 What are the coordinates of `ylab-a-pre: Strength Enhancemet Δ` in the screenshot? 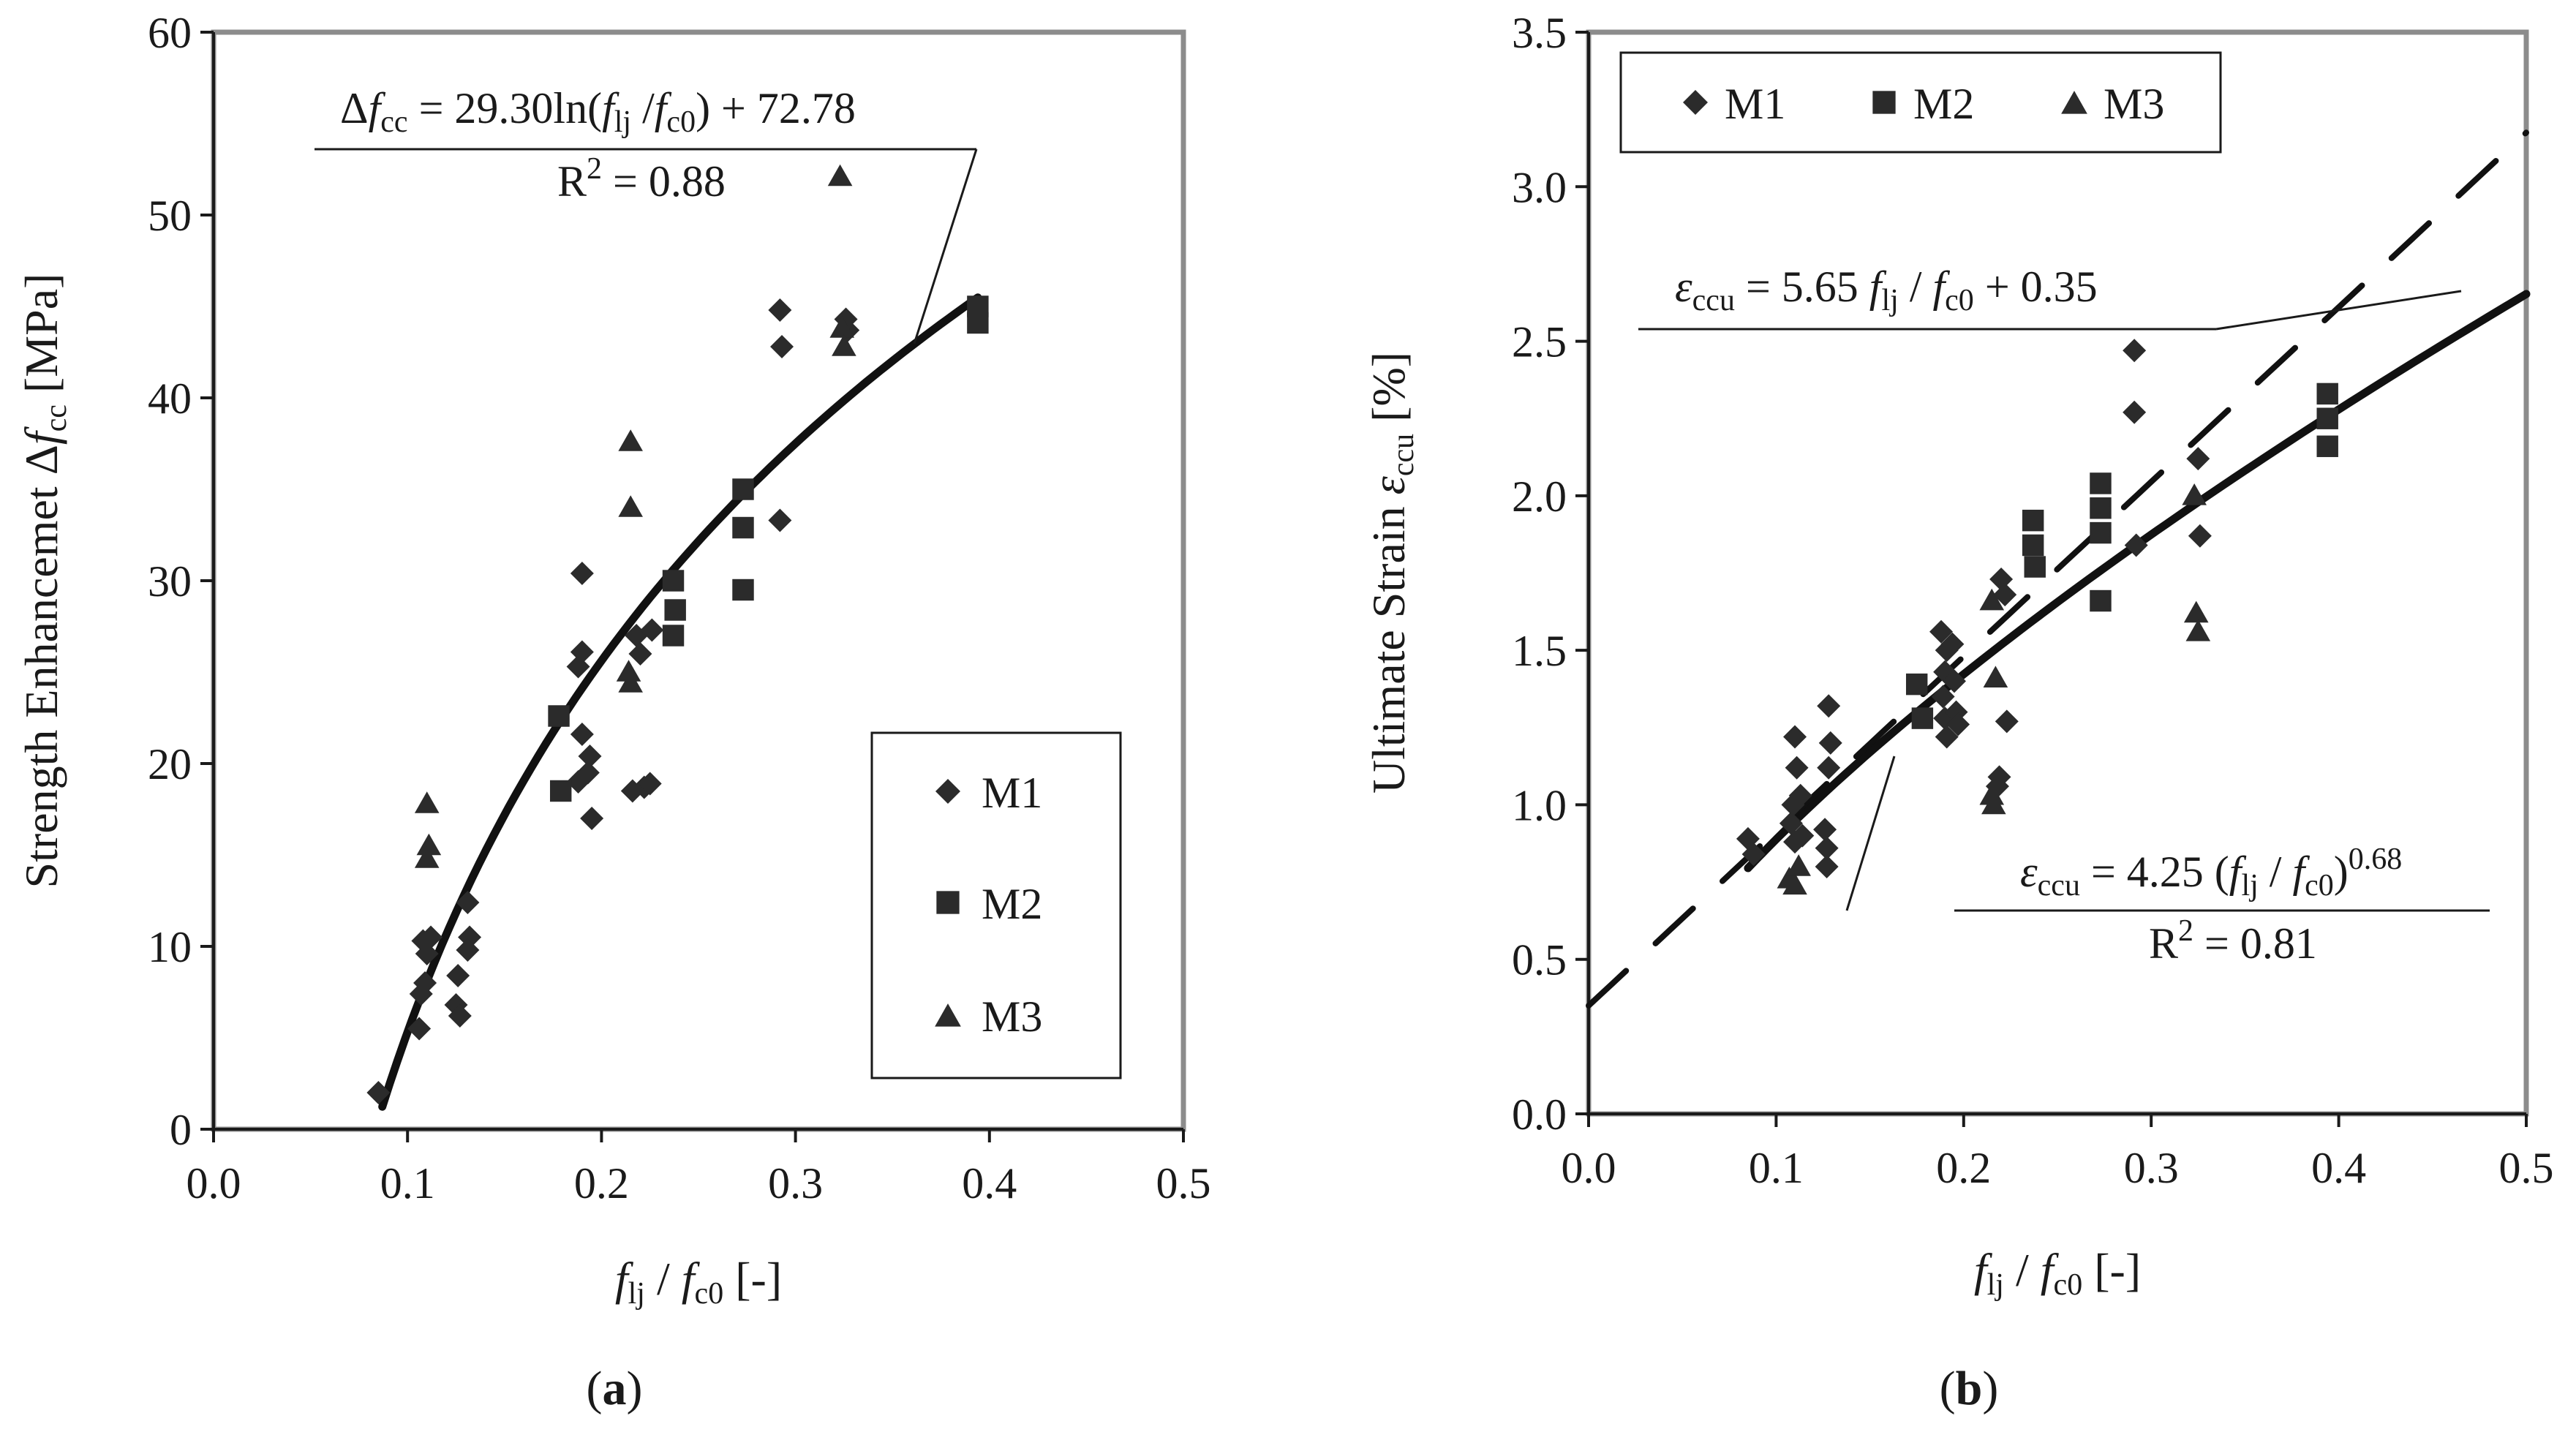 It's located at (41, 666).